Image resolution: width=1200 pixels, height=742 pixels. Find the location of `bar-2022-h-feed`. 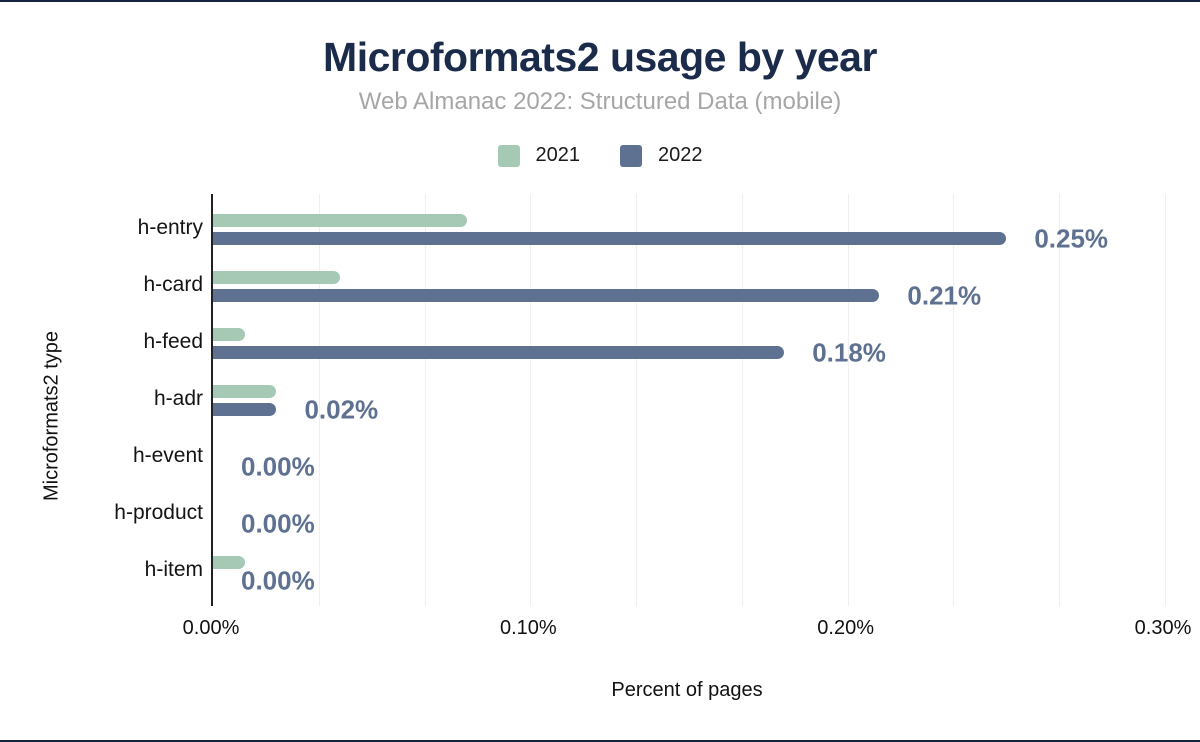

bar-2022-h-feed is located at coordinates (499, 352).